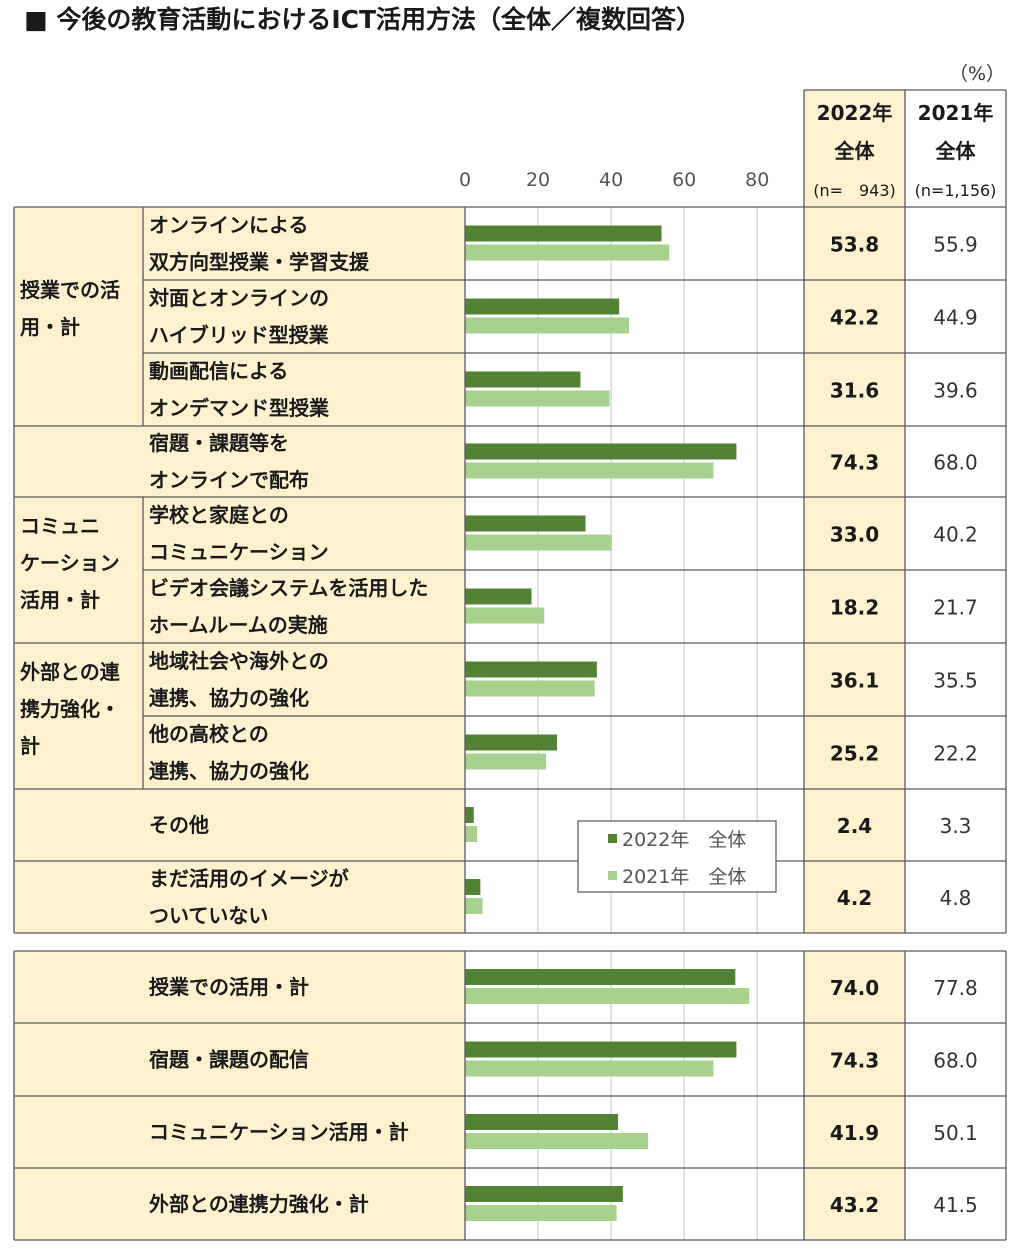 This screenshot has height=1252, width=1022. What do you see at coordinates (465, 180) in the screenshot?
I see `axis-tick-label: 0` at bounding box center [465, 180].